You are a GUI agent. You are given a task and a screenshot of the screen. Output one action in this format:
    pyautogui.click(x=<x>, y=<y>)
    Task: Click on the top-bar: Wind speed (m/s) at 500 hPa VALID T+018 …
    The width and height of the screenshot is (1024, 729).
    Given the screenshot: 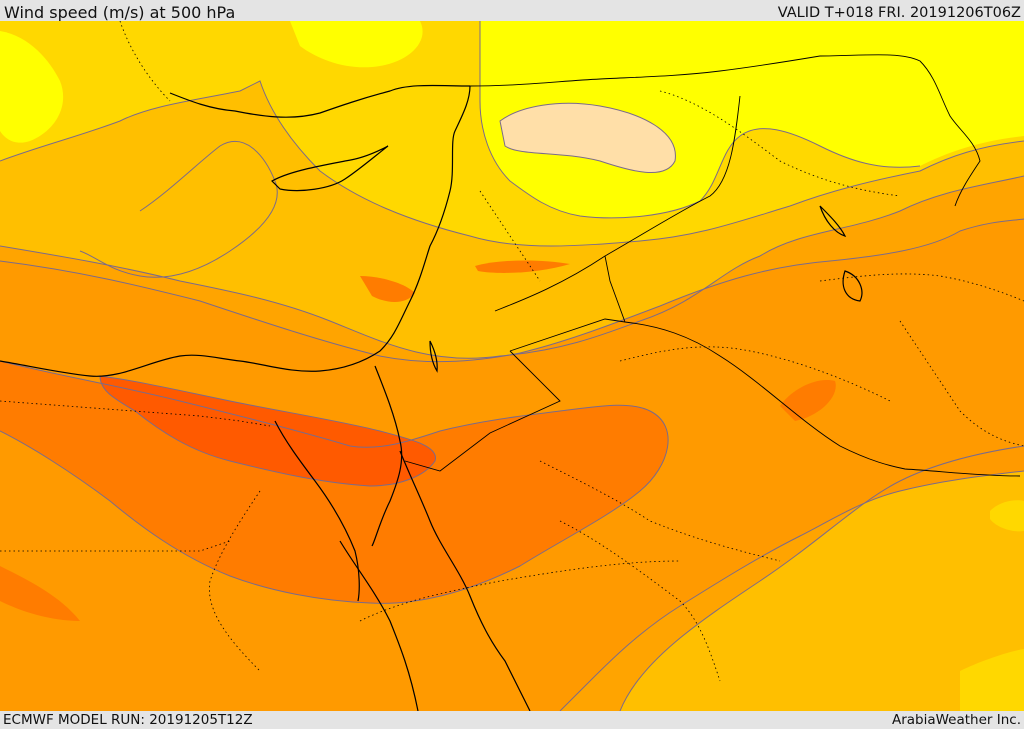 What is the action you would take?
    pyautogui.click(x=512, y=11)
    